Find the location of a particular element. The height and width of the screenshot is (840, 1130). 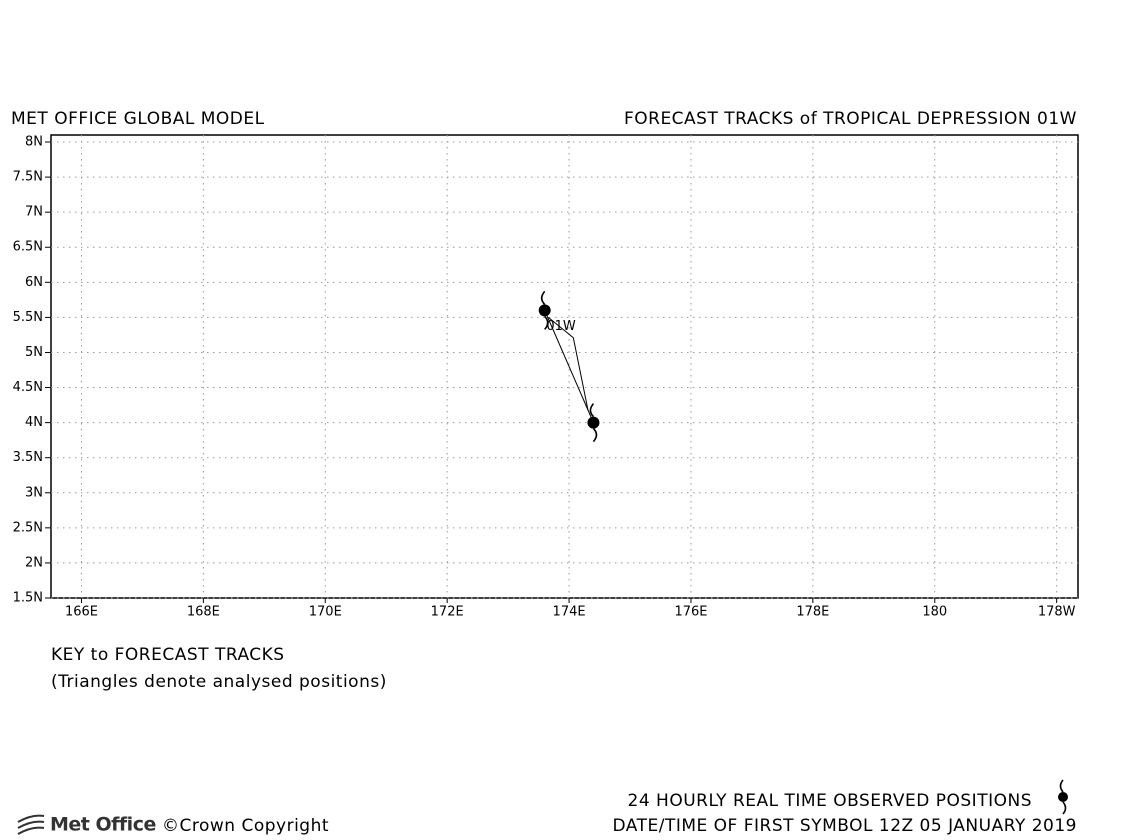

legend-observed: 24 HOURLY REAL TIME OBSERVED POSITIONS is located at coordinates (830, 801).